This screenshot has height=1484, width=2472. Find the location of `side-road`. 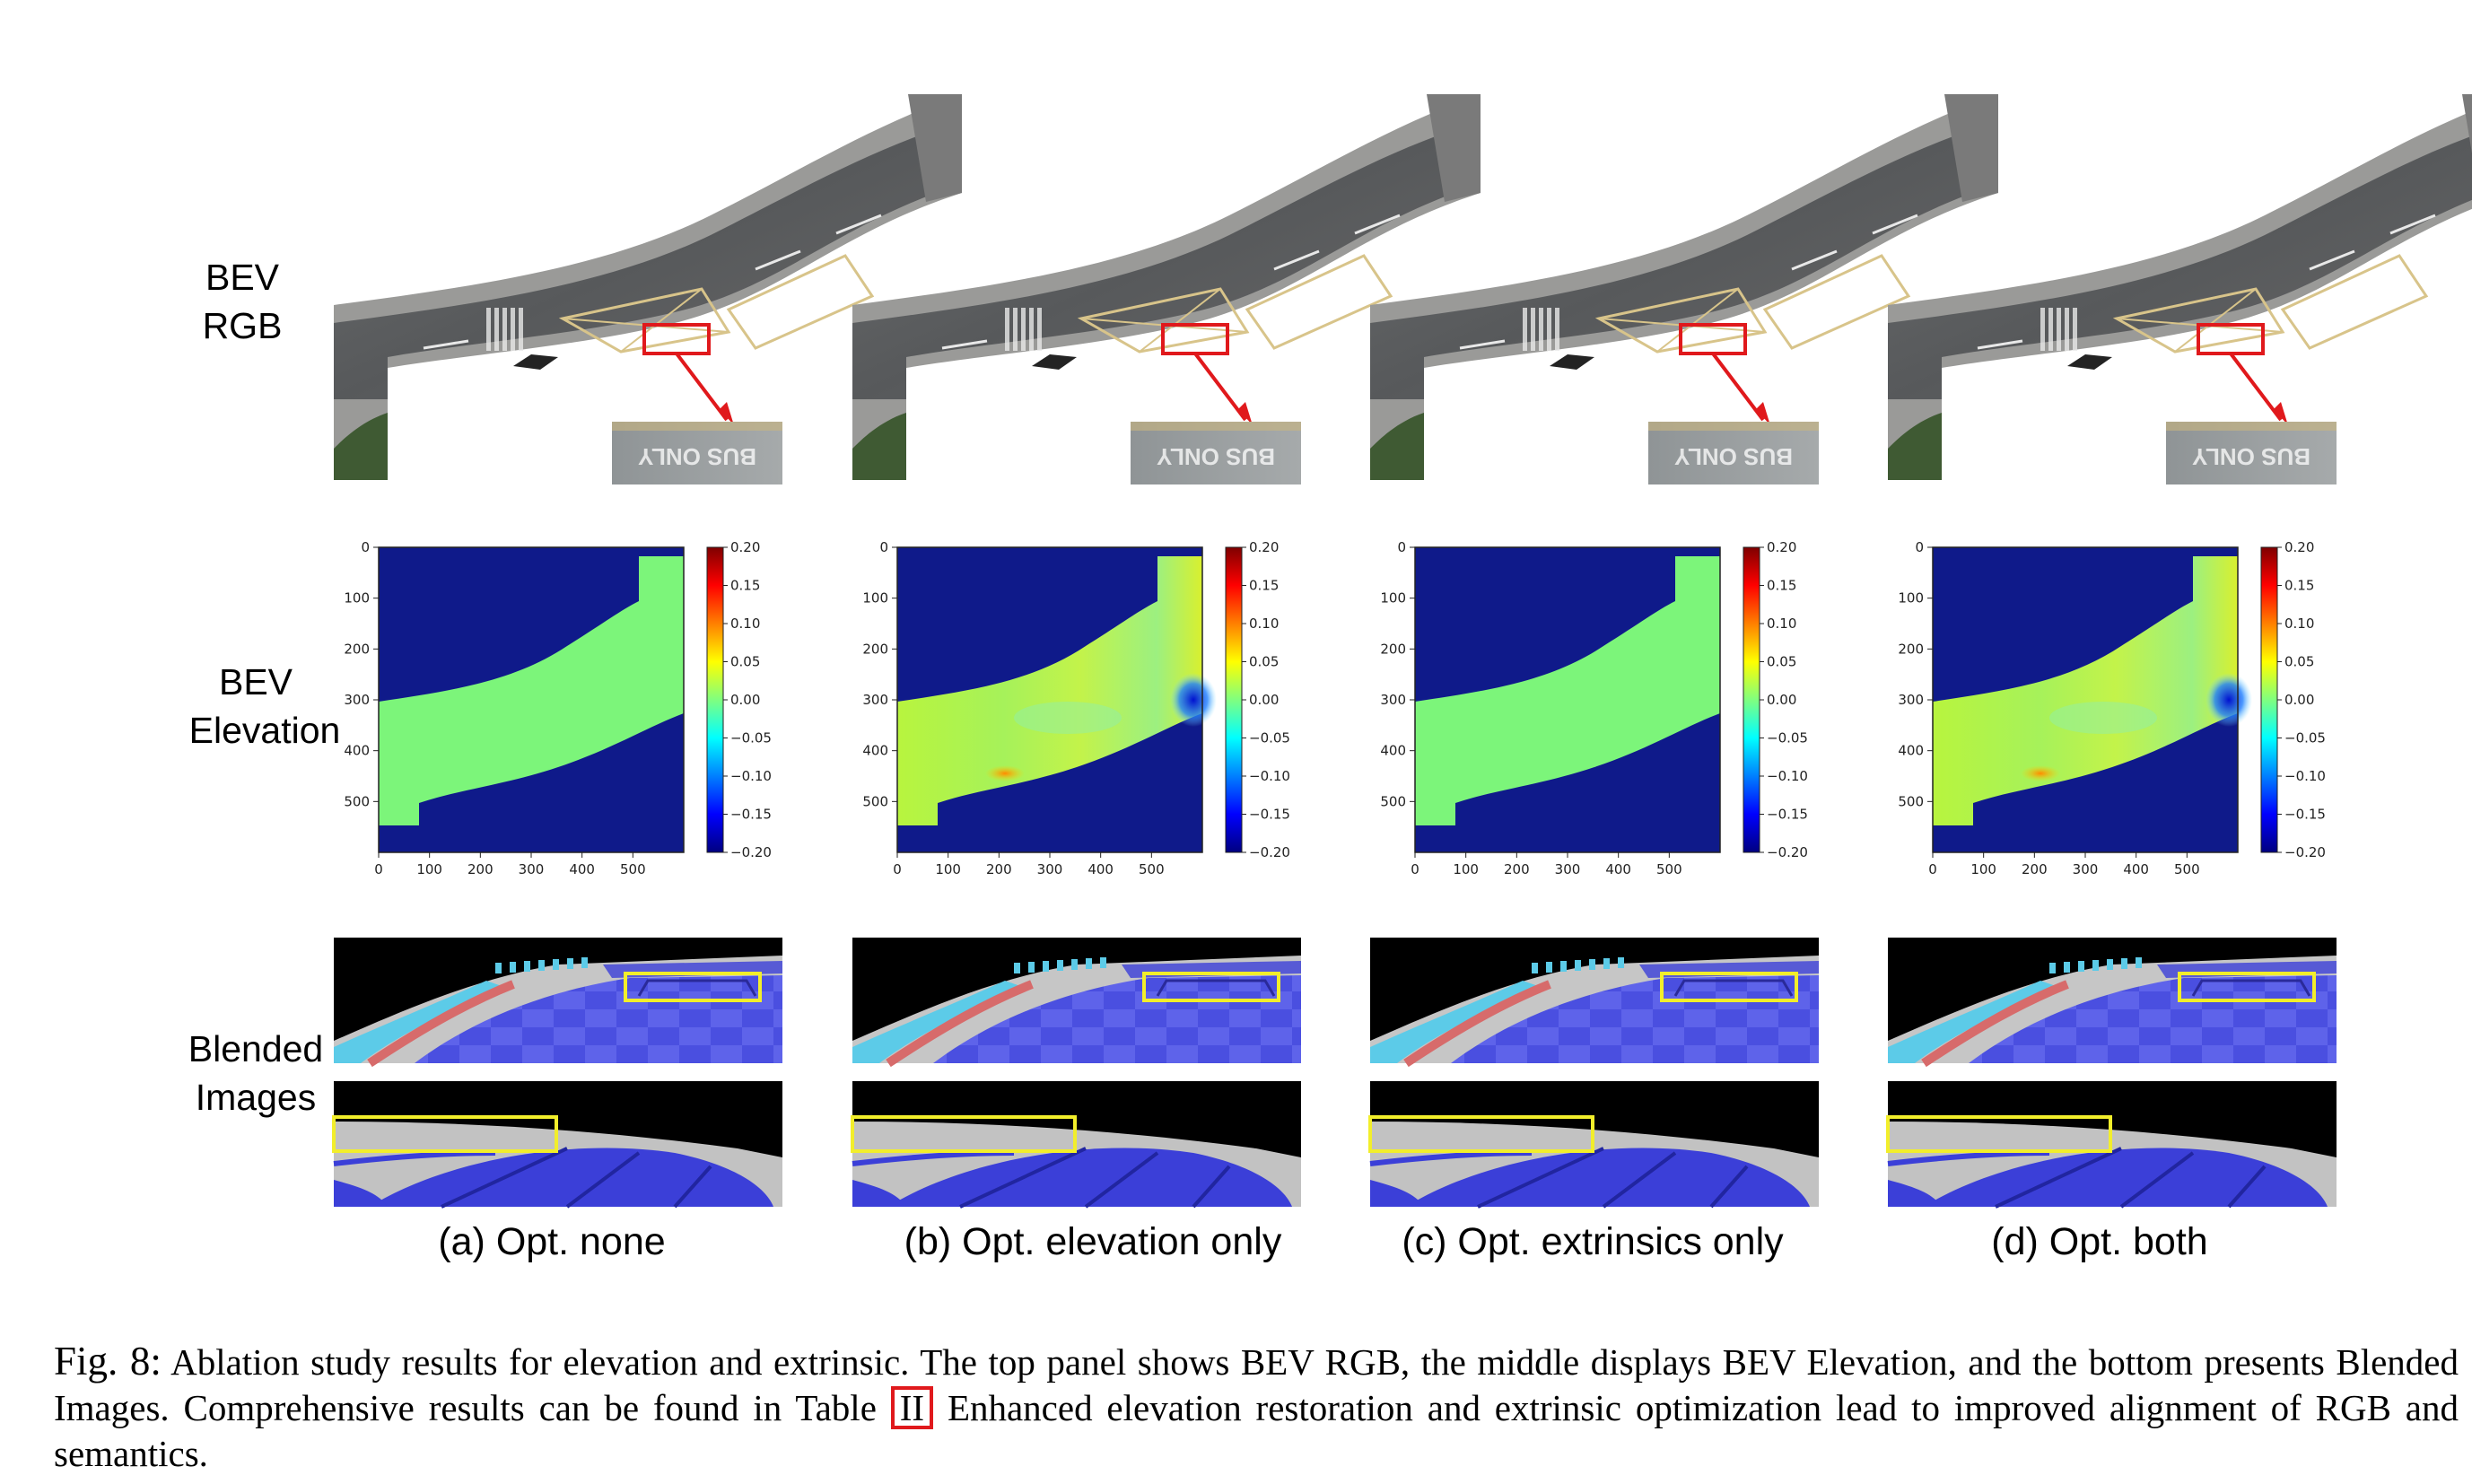

side-road is located at coordinates (1454, 148).